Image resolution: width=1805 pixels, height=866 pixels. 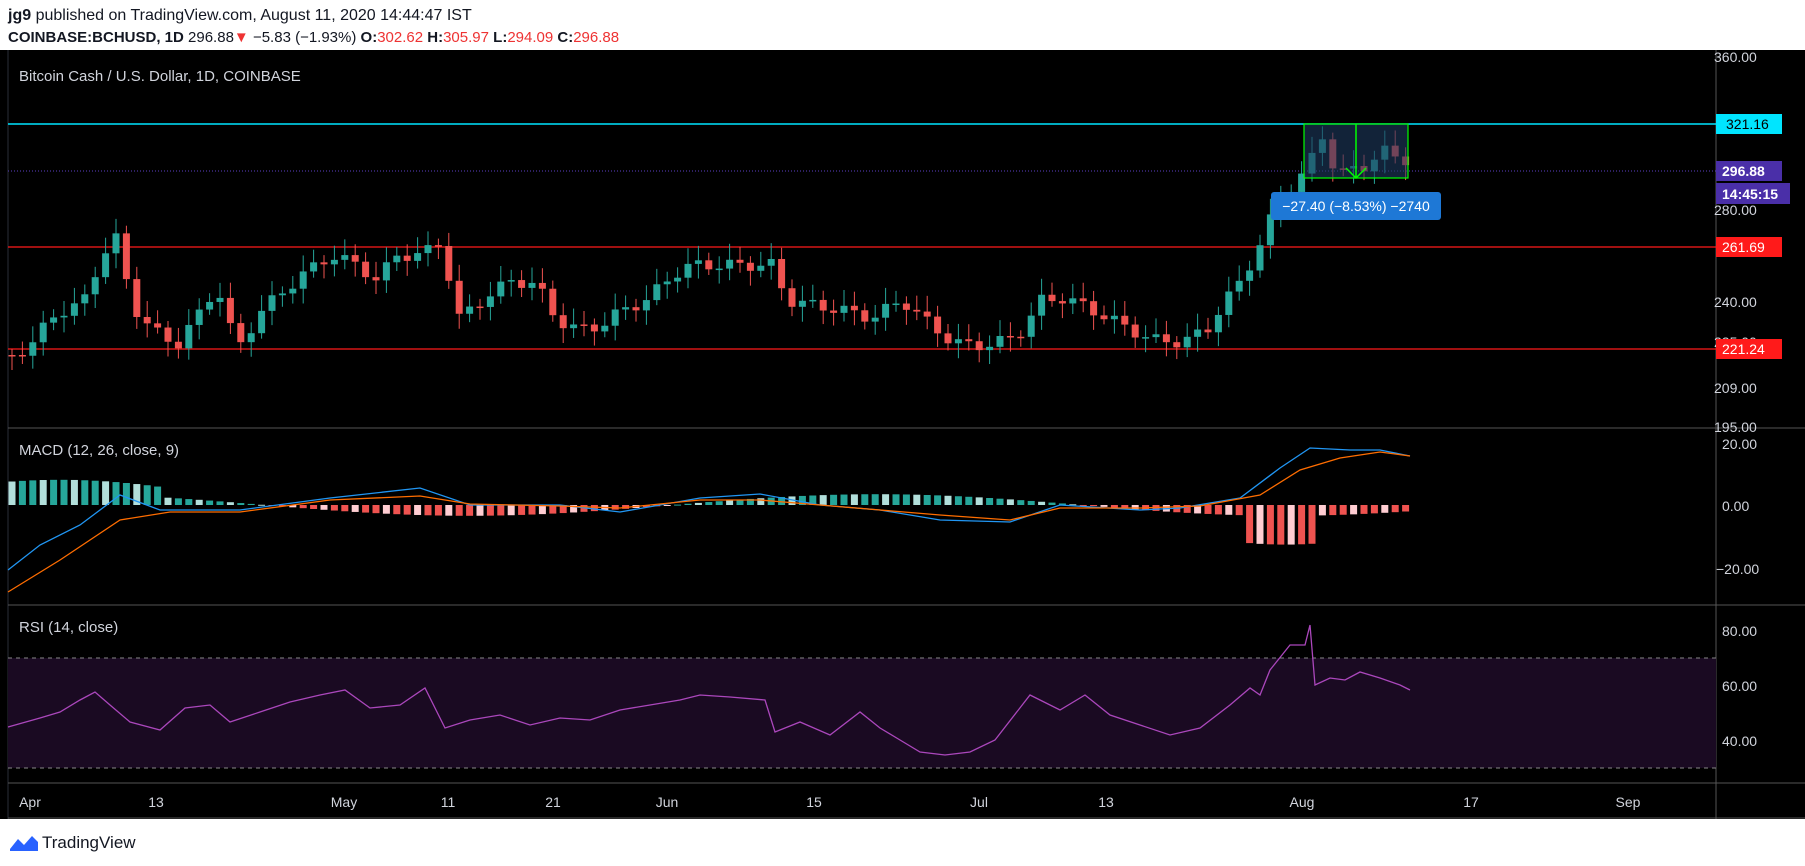 What do you see at coordinates (211, 37) in the screenshot?
I see `last-price: 296.88` at bounding box center [211, 37].